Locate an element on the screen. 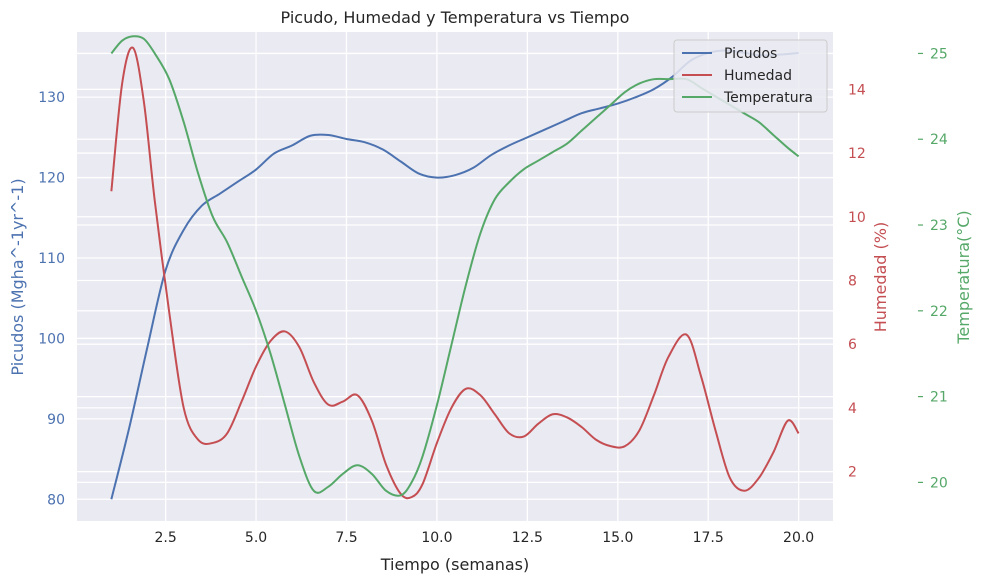 The height and width of the screenshot is (584, 983). x-tick-label: 10.0 is located at coordinates (436, 538).